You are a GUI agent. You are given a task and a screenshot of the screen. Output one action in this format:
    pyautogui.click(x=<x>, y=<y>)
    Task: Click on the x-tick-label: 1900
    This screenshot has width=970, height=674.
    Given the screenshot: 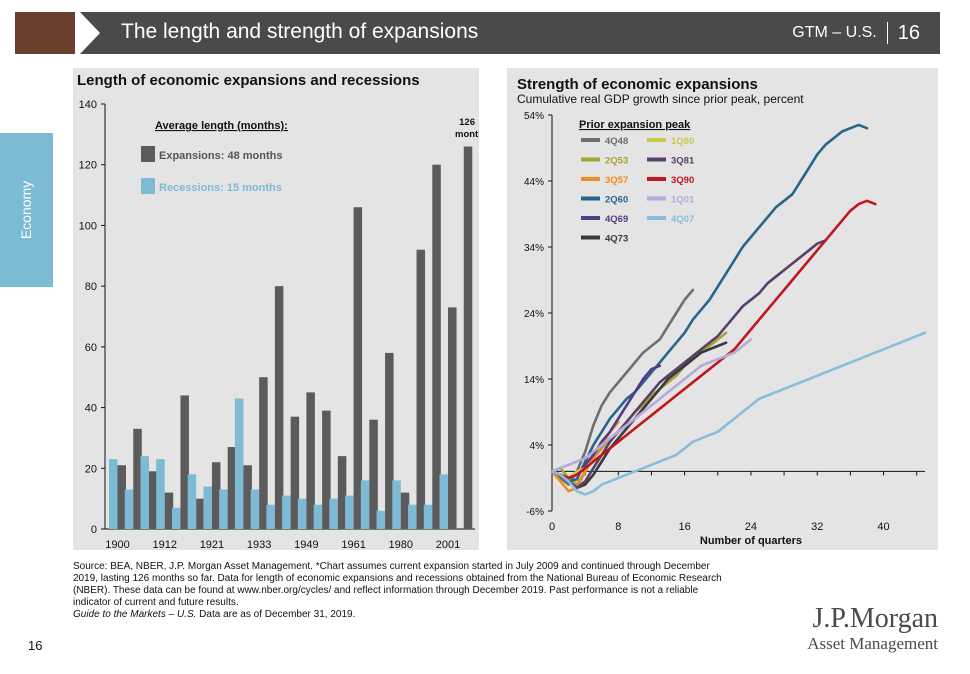 What is the action you would take?
    pyautogui.click(x=117, y=544)
    